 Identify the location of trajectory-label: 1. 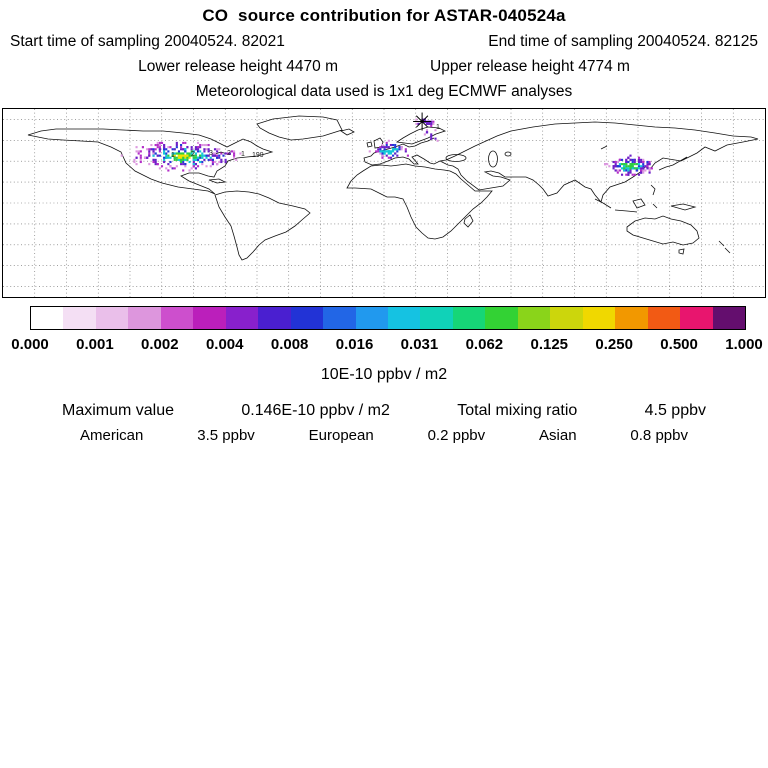
(173, 155).